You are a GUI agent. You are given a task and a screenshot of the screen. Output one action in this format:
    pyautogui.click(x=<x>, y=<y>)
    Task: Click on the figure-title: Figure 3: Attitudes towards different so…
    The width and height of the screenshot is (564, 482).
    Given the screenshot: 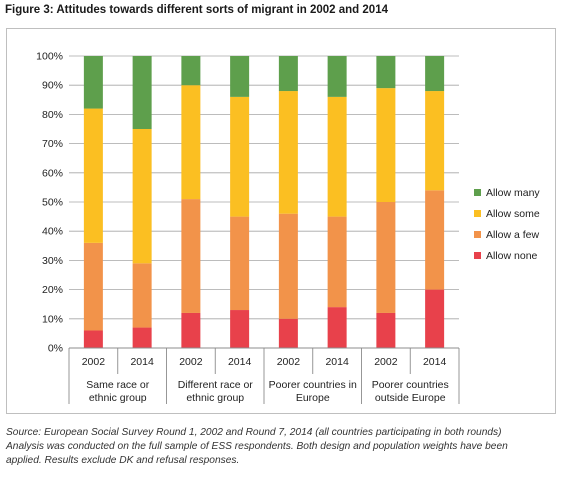 What is the action you would take?
    pyautogui.click(x=196, y=10)
    